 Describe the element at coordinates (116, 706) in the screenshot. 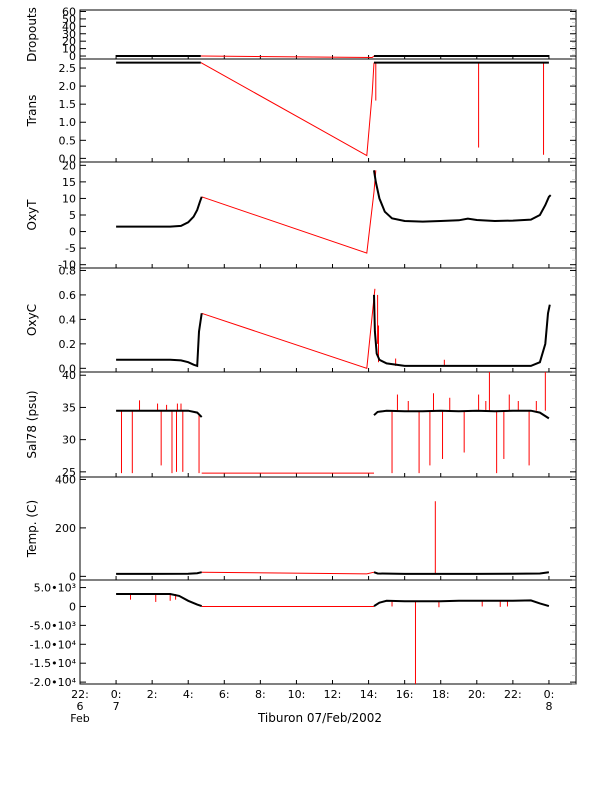

I see `x-tick-label: 7` at that location.